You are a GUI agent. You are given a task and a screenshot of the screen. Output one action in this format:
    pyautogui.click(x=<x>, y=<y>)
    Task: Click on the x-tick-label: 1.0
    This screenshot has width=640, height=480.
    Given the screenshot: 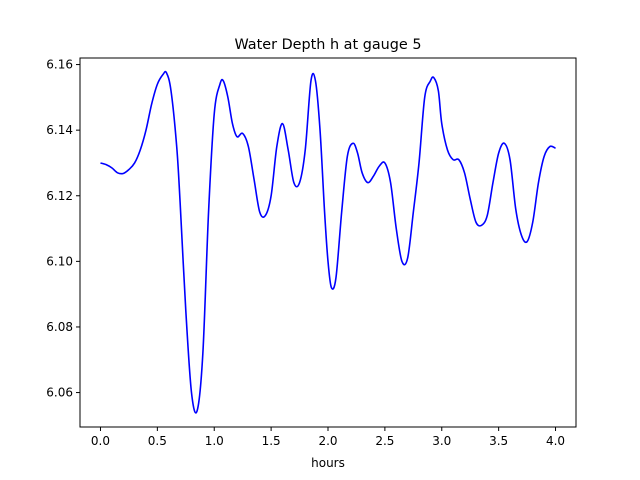 What is the action you would take?
    pyautogui.click(x=214, y=441)
    